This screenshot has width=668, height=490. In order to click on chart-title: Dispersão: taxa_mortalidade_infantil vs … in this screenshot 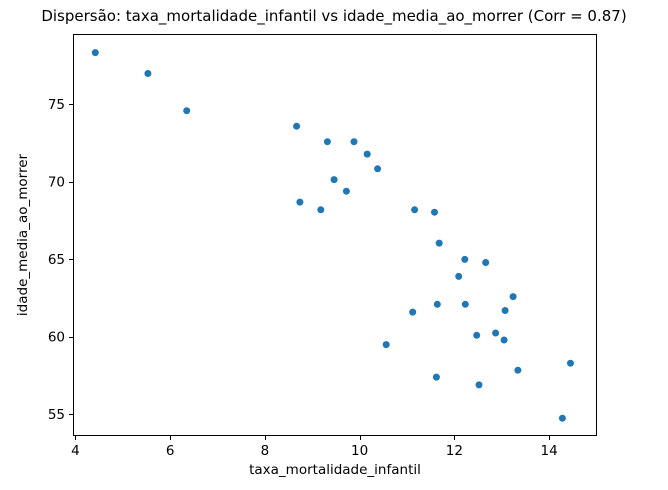, I will do `click(334, 16)`.